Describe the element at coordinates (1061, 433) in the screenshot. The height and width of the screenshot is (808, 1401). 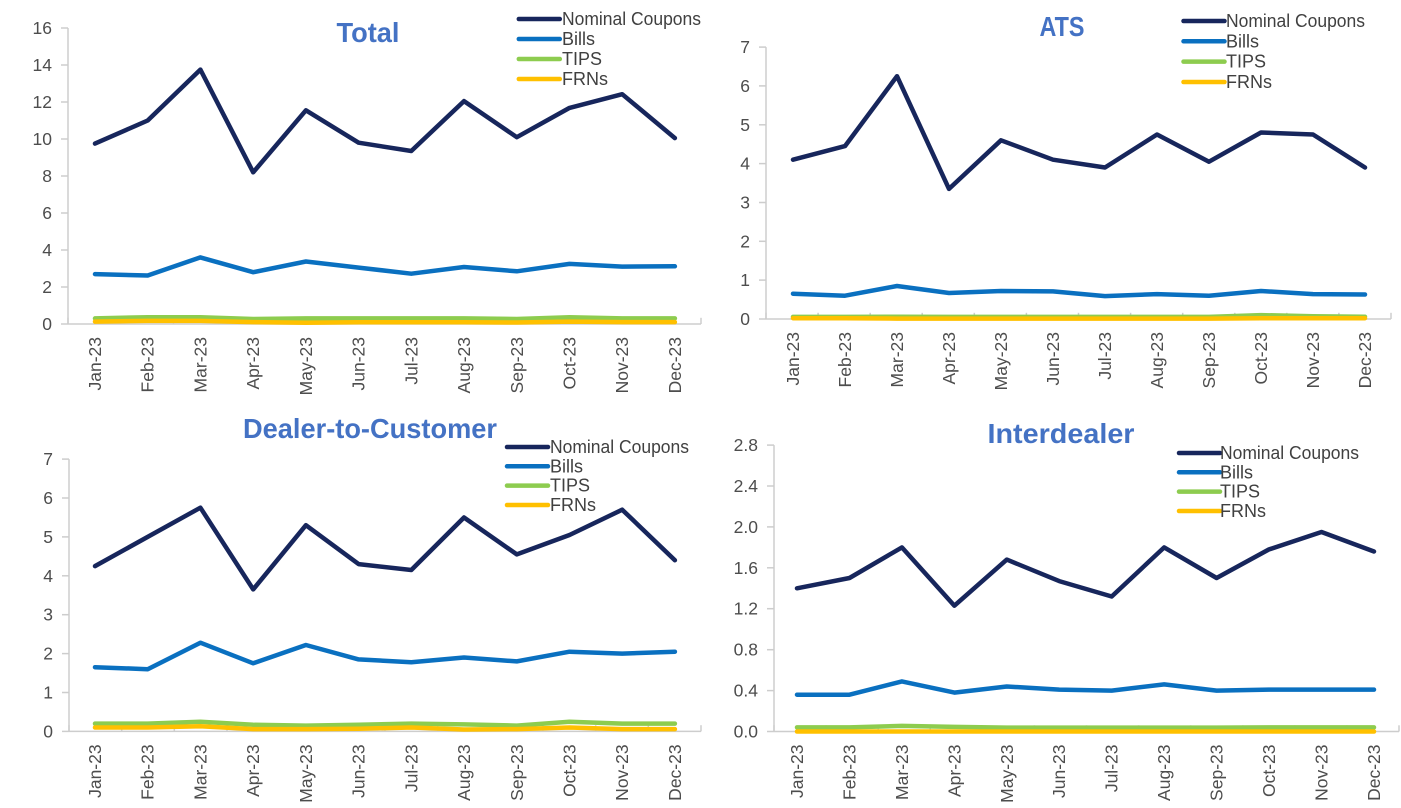
I see `svg-text: Interdealer` at that location.